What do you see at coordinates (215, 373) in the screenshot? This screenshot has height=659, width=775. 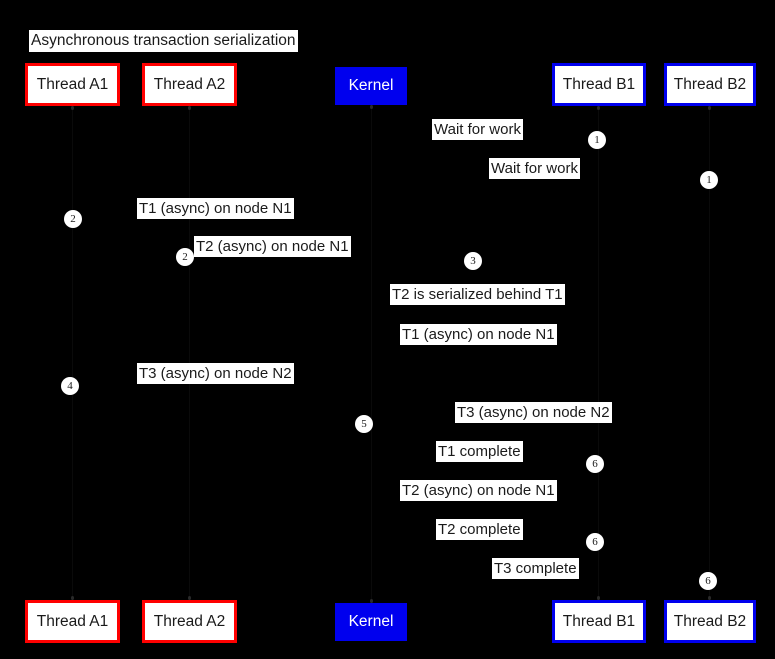 I see `msg-t3-async-n2-a1: T3 (async) on node N2` at bounding box center [215, 373].